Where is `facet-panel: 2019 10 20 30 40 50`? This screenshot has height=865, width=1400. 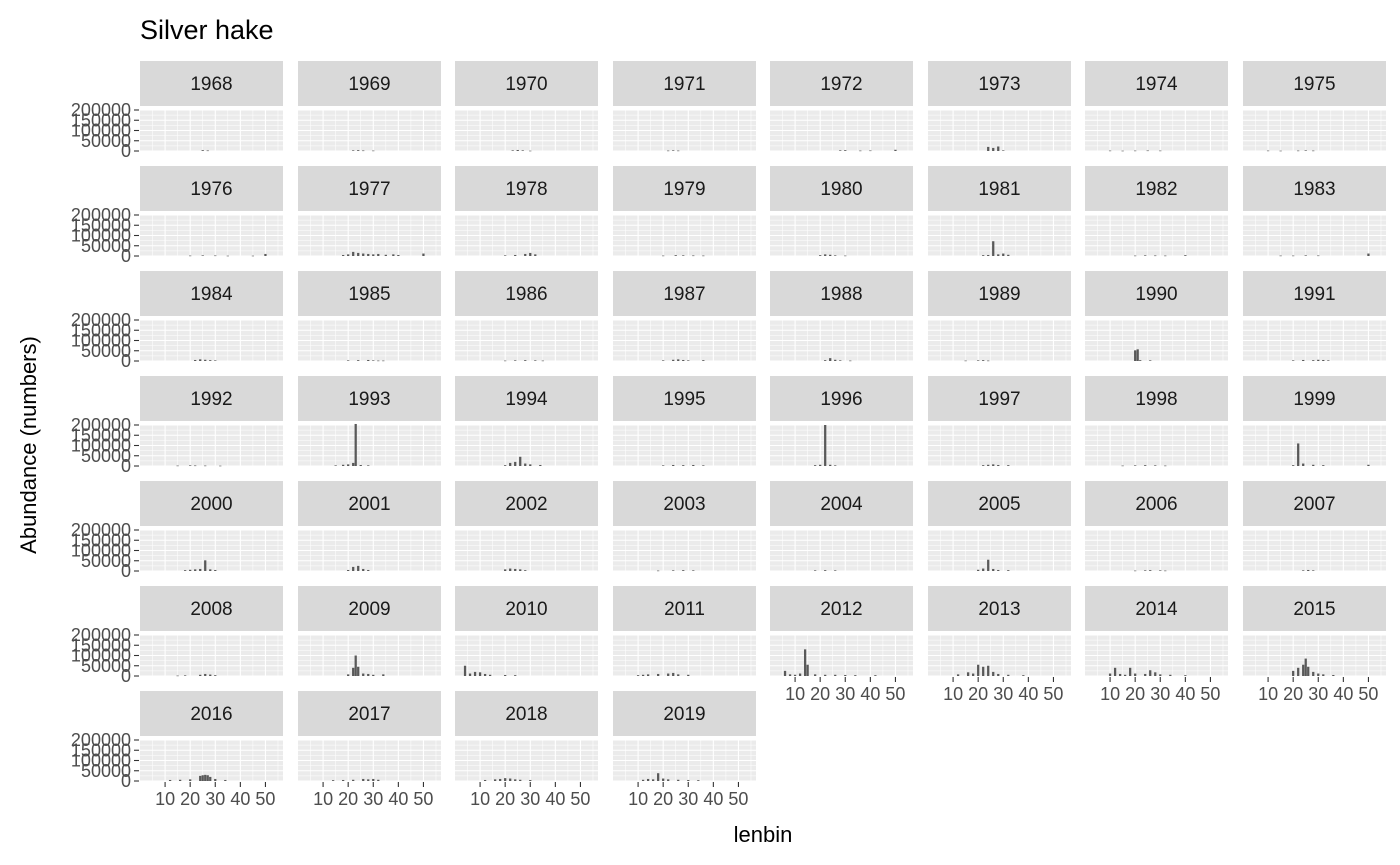 facet-panel: 2019 10 20 30 40 50 is located at coordinates (684, 750).